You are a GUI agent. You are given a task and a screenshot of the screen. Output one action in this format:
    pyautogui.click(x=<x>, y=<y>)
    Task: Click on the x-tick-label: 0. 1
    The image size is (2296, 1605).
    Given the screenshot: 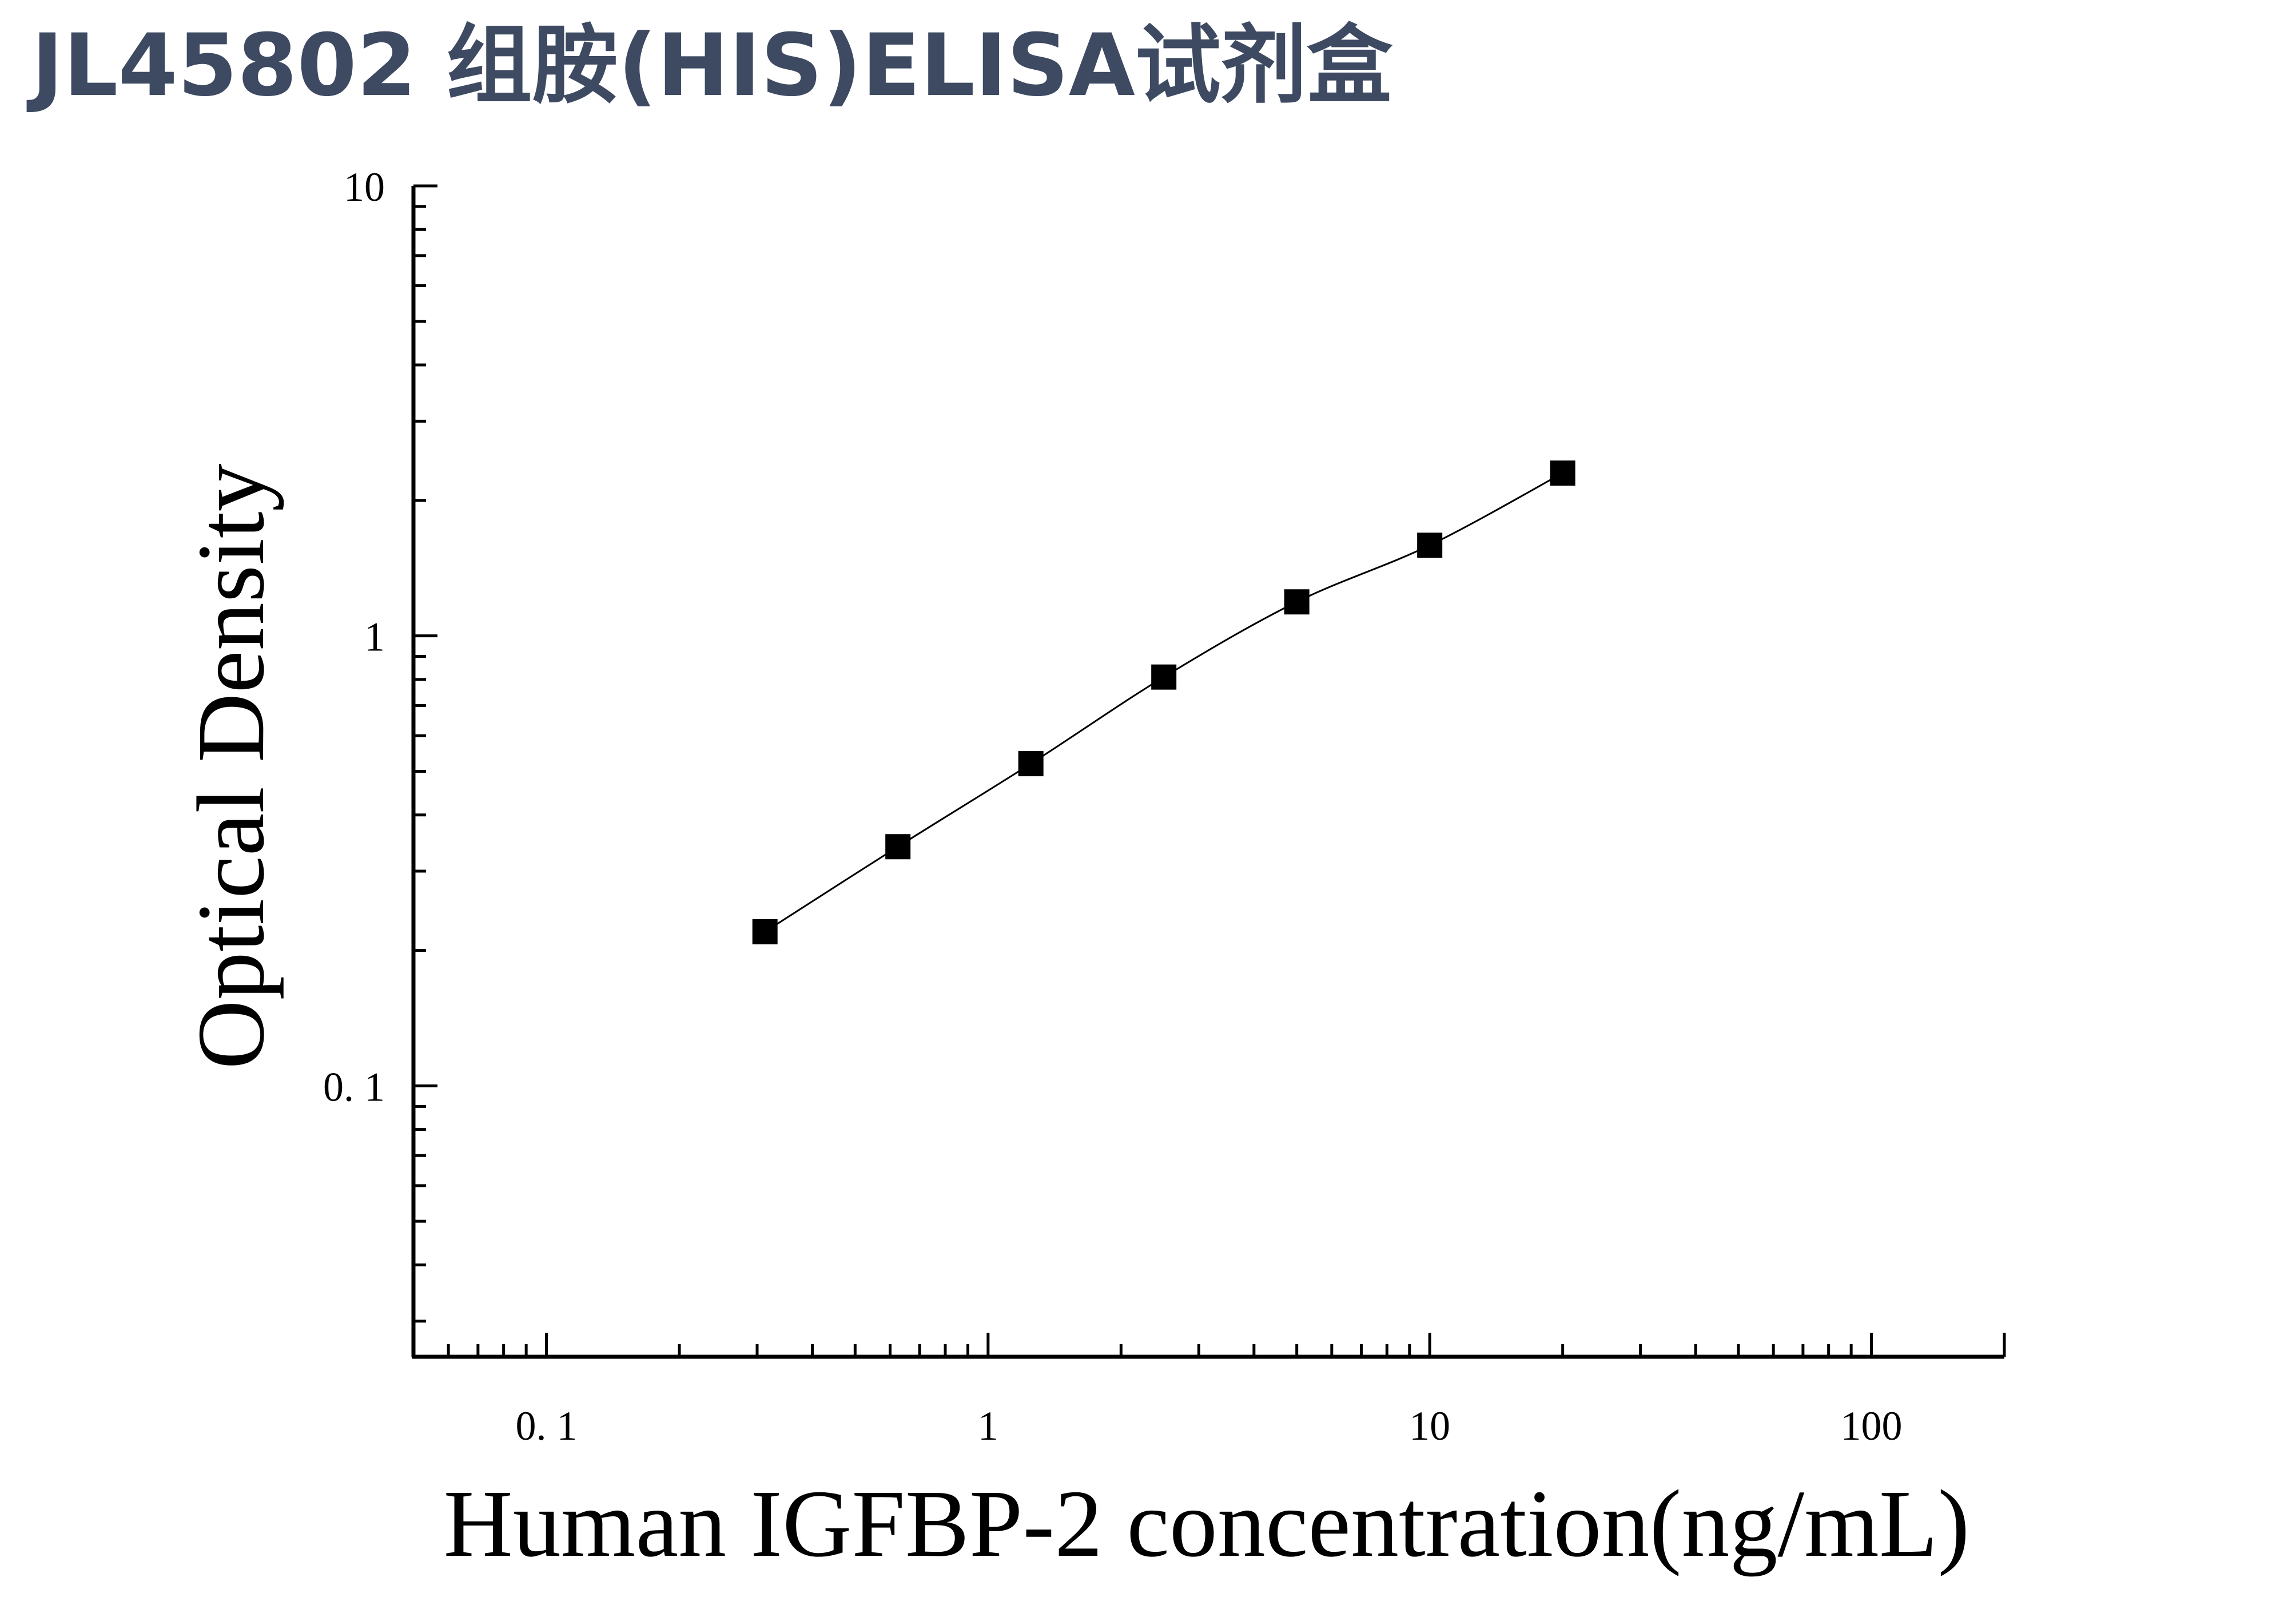 What is the action you would take?
    pyautogui.click(x=546, y=1426)
    